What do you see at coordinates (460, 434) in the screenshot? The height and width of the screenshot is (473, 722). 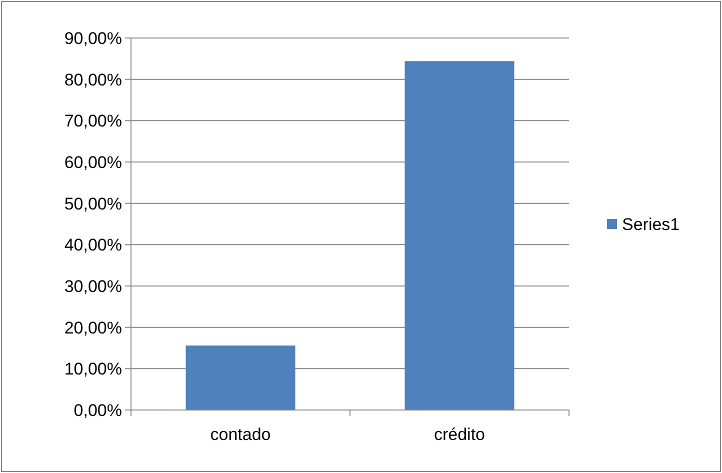 I see `x-tick-label: crédito` at bounding box center [460, 434].